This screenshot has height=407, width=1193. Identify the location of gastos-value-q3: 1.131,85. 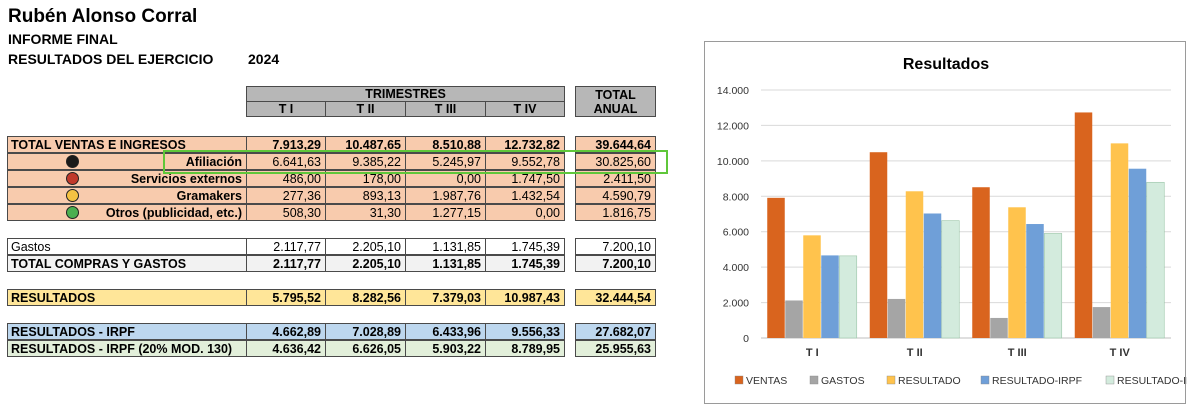
(445, 246).